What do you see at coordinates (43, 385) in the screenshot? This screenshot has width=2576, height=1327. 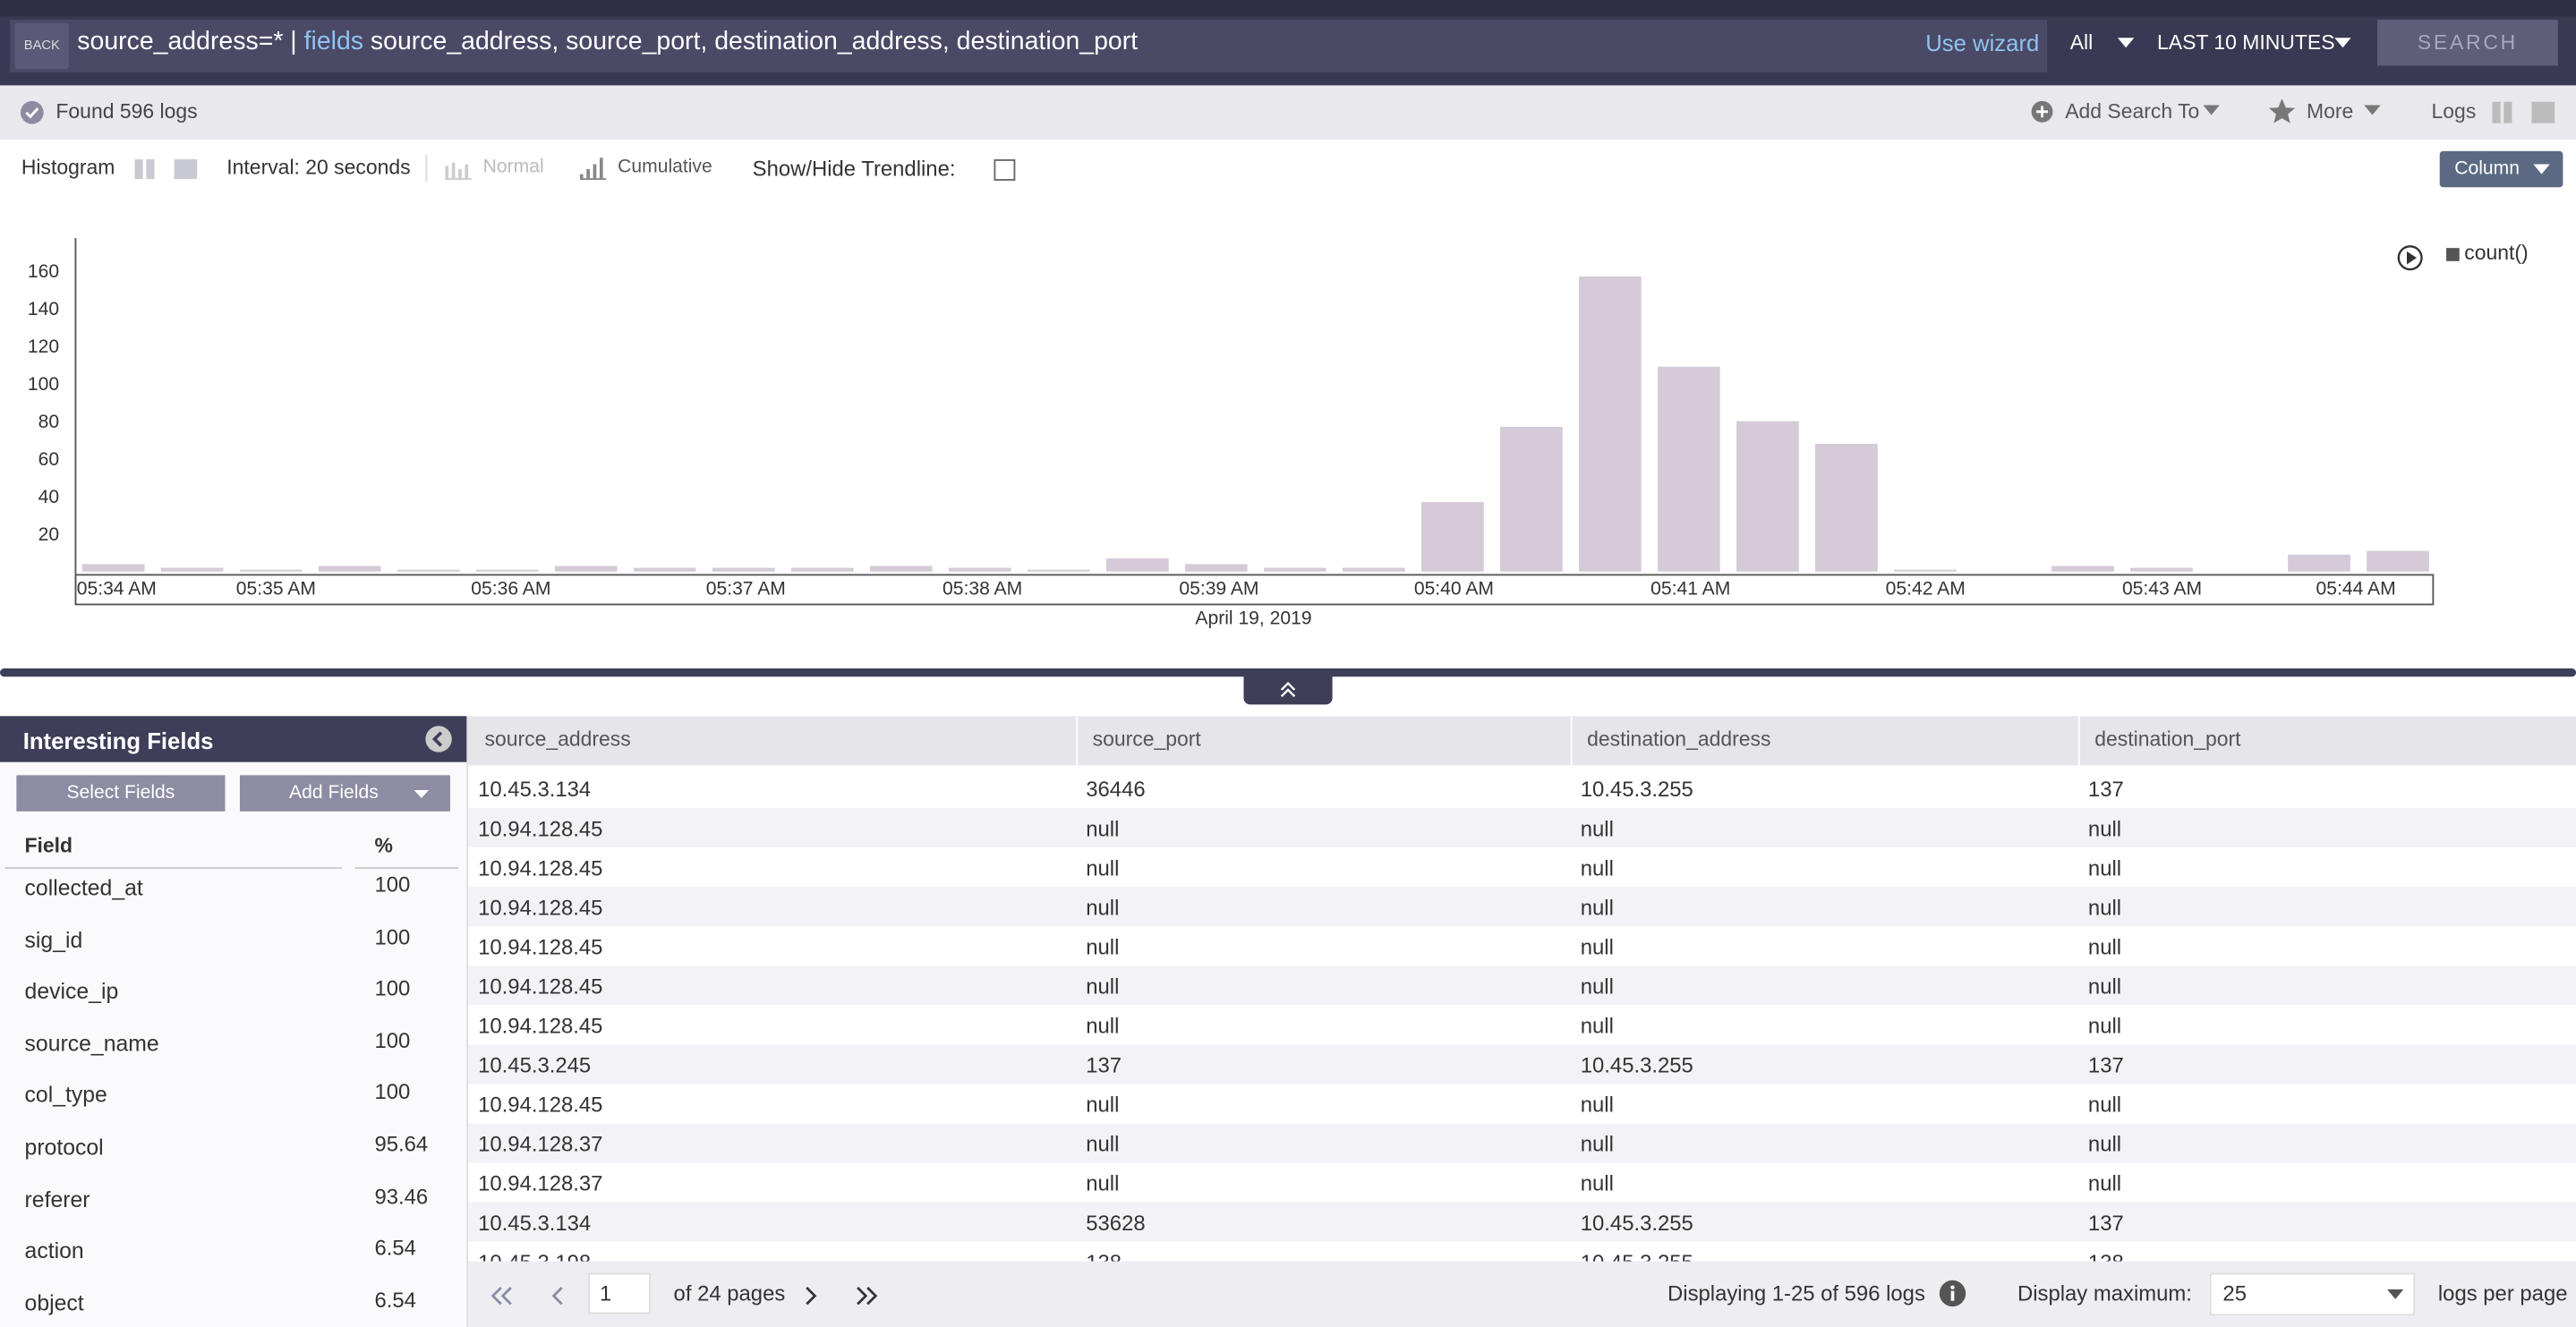 I see `y-tick-label: 100` at bounding box center [43, 385].